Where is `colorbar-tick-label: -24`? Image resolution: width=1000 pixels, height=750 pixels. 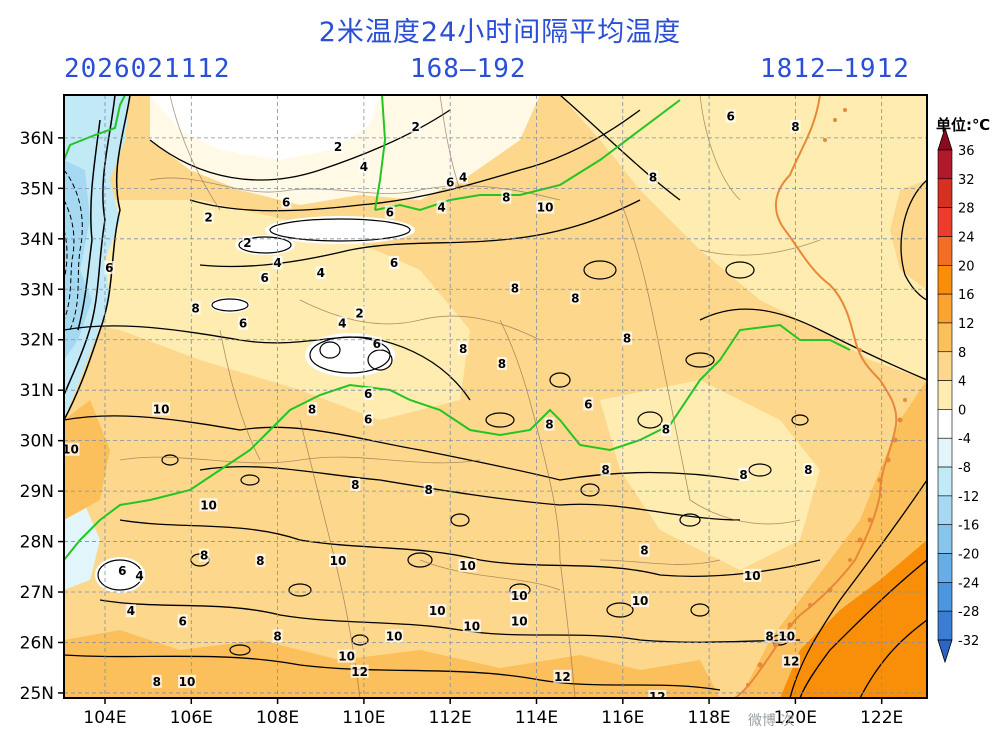 colorbar-tick-label: -24 is located at coordinates (968, 583).